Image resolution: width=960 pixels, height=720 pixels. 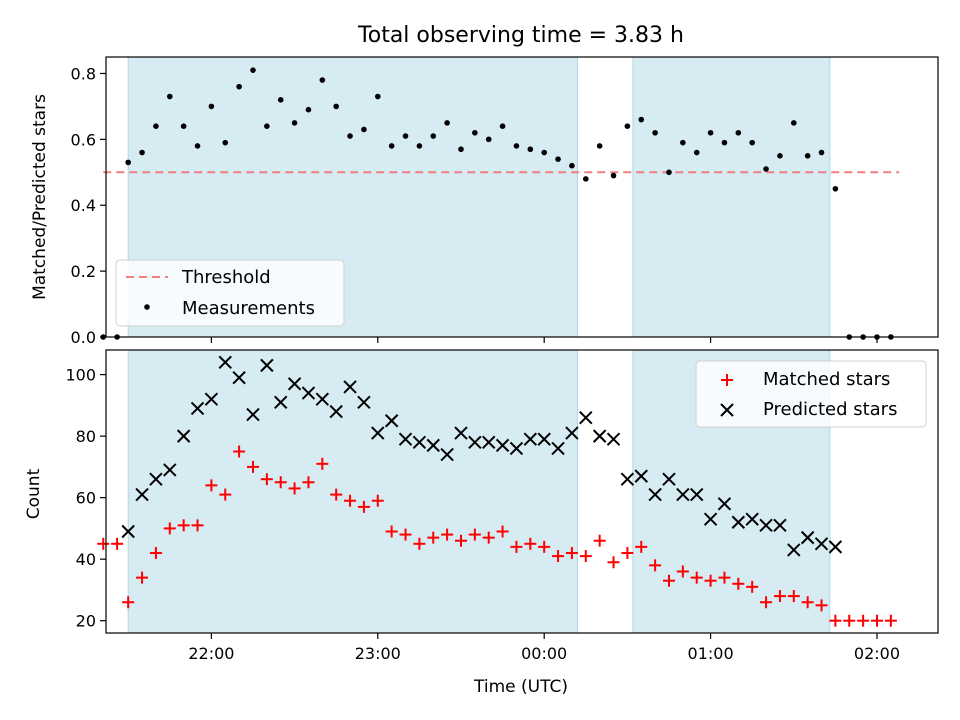 What do you see at coordinates (811, 394) in the screenshot?
I see `bottom-legend: Matched stars Predicted stars` at bounding box center [811, 394].